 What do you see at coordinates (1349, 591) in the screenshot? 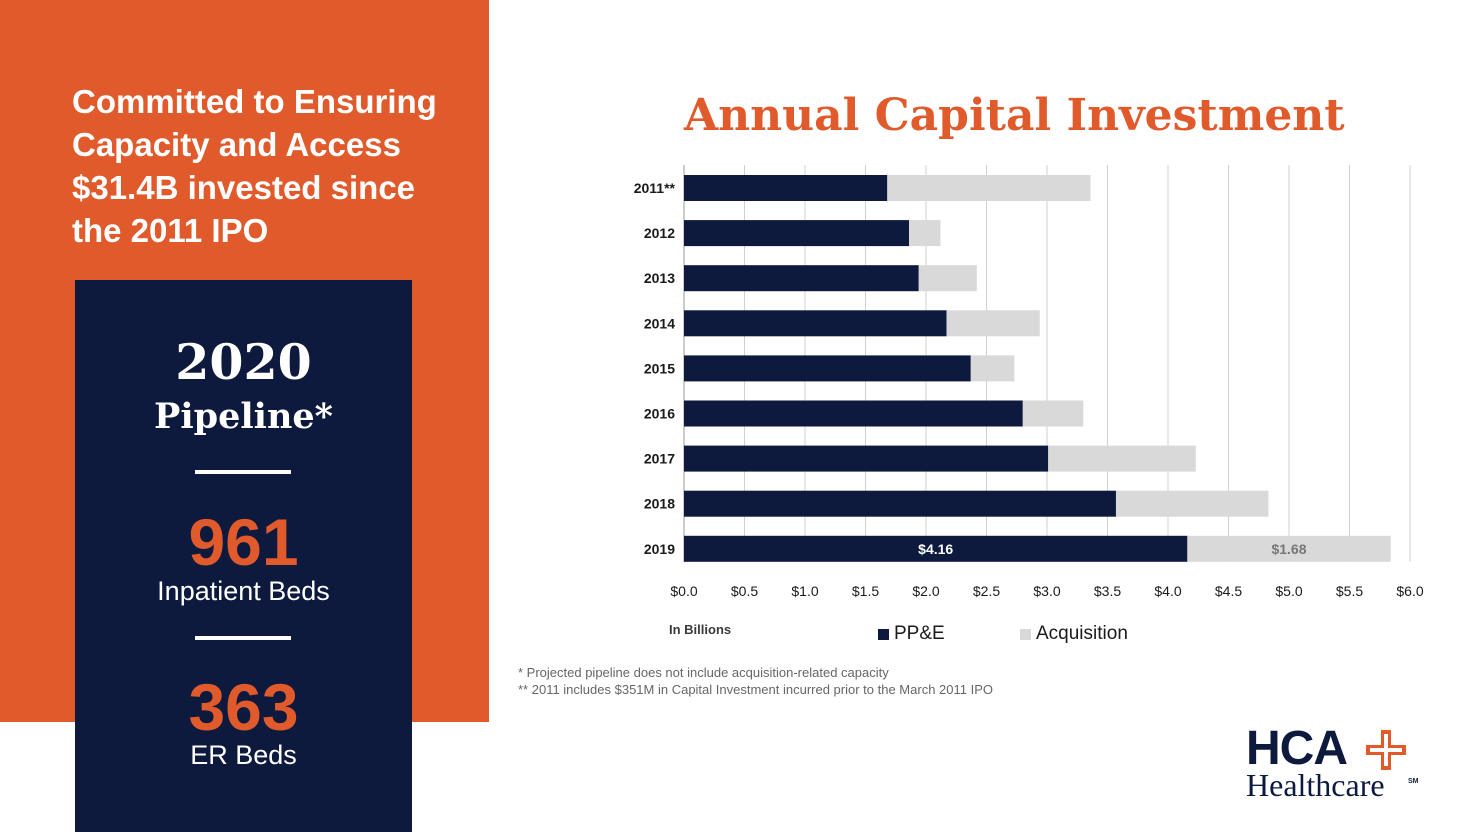
I see `x-tick-label: $5.5` at bounding box center [1349, 591].